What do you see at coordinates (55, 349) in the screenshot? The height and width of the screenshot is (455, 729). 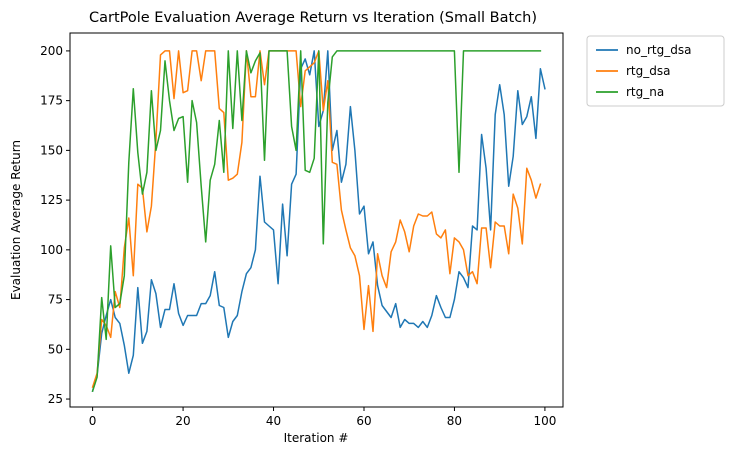 I see `y-tick-label: 50` at bounding box center [55, 349].